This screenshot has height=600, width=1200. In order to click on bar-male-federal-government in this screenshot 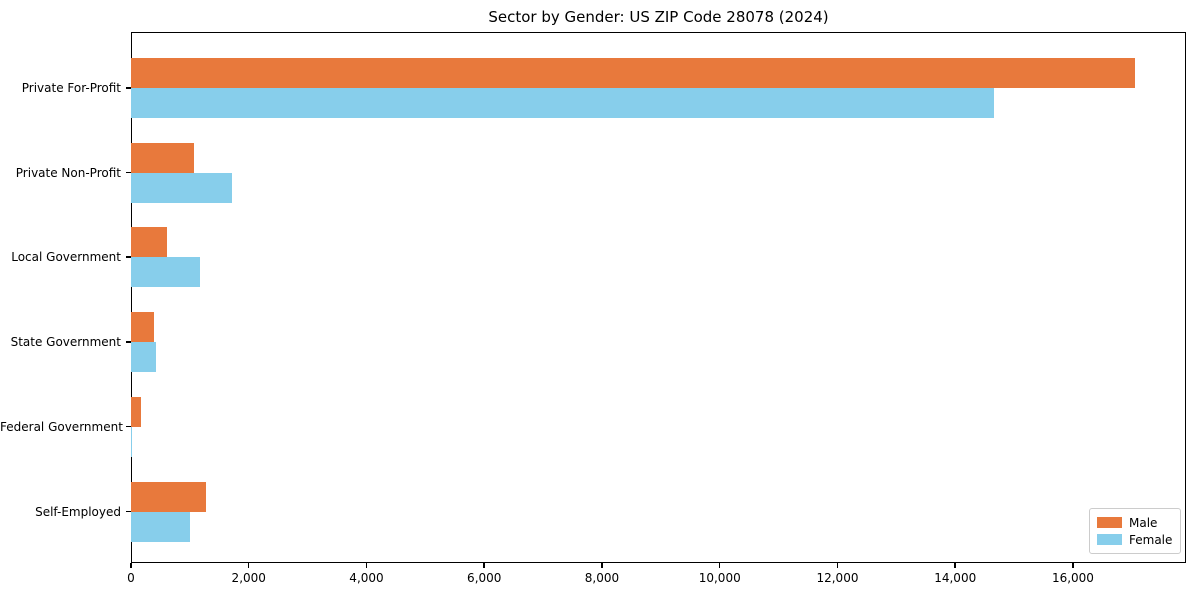, I will do `click(136, 411)`.